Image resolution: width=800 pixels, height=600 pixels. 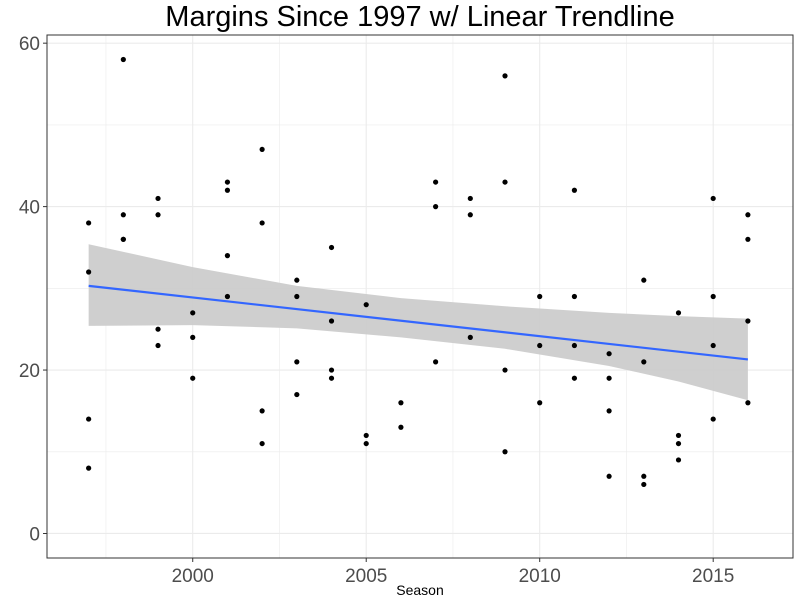 I want to click on x-tick-label: 2015, so click(x=713, y=576).